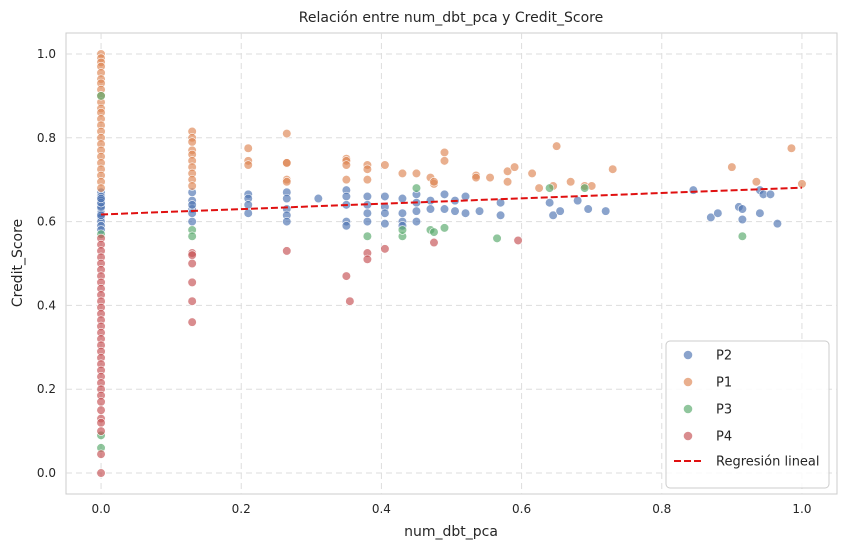 Image resolution: width=850 pixels, height=550 pixels. Describe the element at coordinates (661, 509) in the screenshot. I see `x-tick-label: 0.8` at that location.